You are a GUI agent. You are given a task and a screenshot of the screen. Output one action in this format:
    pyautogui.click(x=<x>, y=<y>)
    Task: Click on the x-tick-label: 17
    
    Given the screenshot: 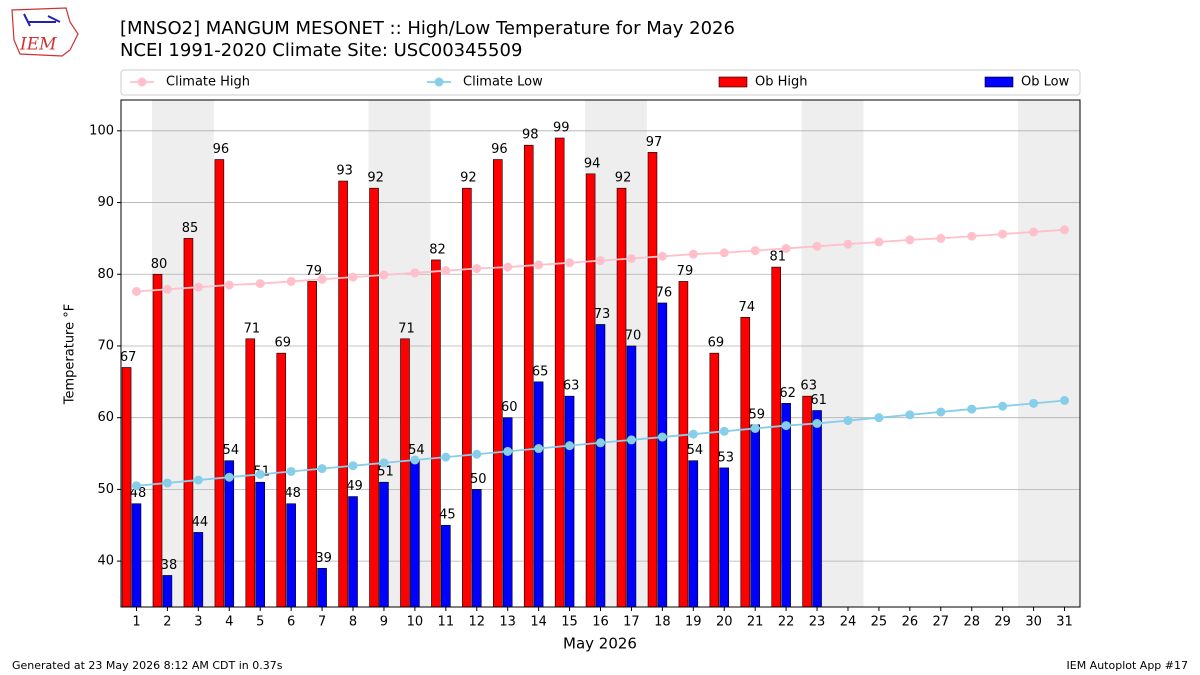 What is the action you would take?
    pyautogui.click(x=631, y=622)
    